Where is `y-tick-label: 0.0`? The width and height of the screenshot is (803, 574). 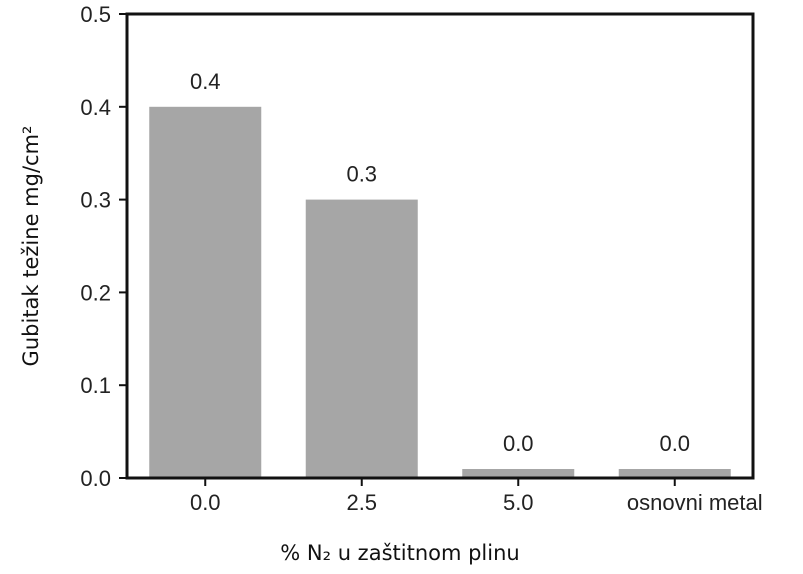
y-tick-label: 0.0 is located at coordinates (95, 478).